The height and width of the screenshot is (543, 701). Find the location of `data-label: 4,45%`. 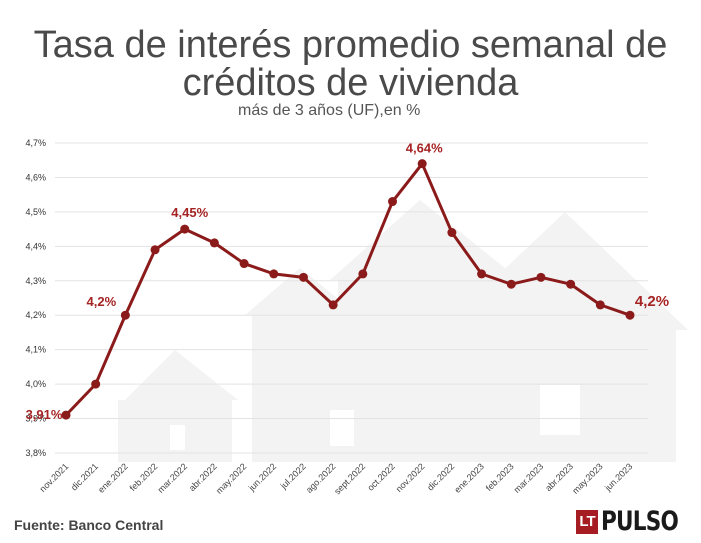

data-label: 4,45% is located at coordinates (189, 212).